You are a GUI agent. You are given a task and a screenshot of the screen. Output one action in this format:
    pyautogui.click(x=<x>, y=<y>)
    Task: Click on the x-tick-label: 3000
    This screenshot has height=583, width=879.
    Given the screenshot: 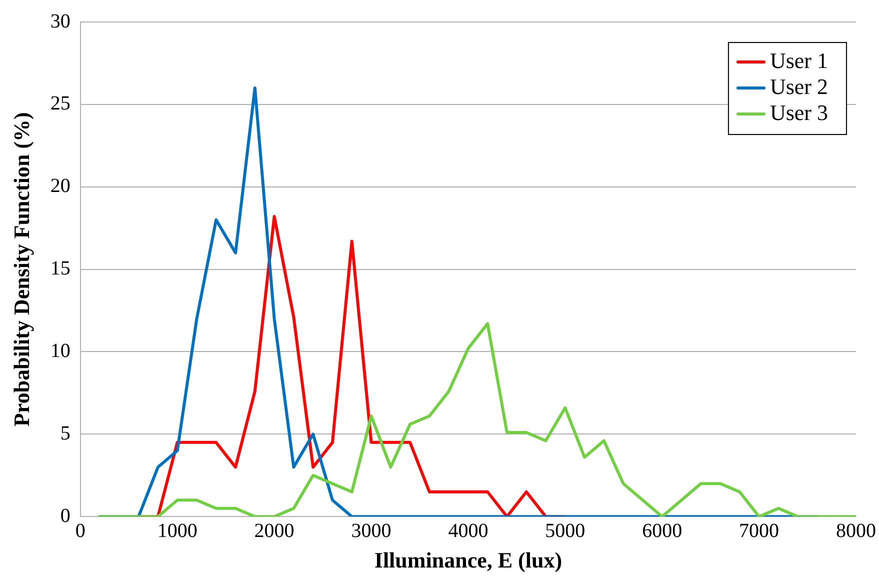 What is the action you would take?
    pyautogui.click(x=371, y=531)
    